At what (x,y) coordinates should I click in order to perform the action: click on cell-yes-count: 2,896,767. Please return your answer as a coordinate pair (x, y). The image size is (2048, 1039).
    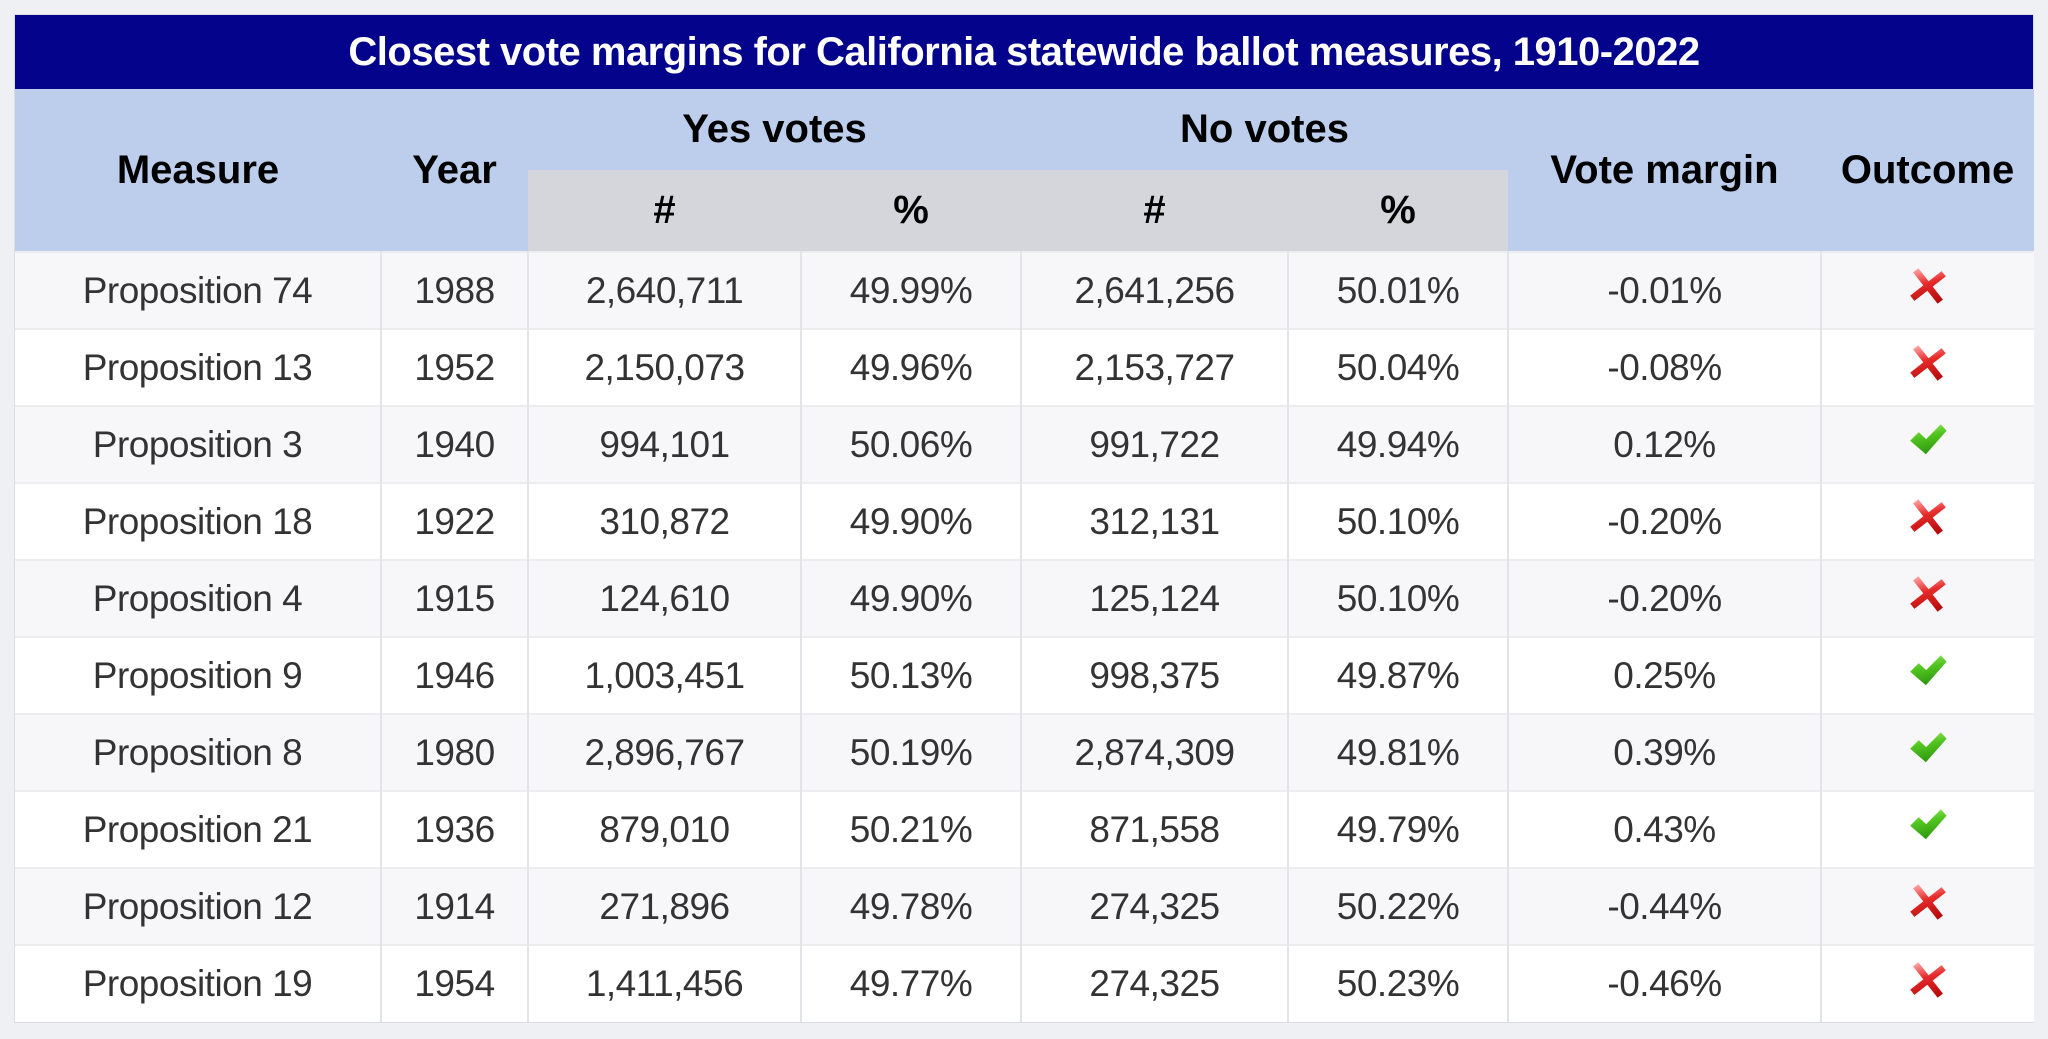
    Looking at the image, I should click on (665, 752).